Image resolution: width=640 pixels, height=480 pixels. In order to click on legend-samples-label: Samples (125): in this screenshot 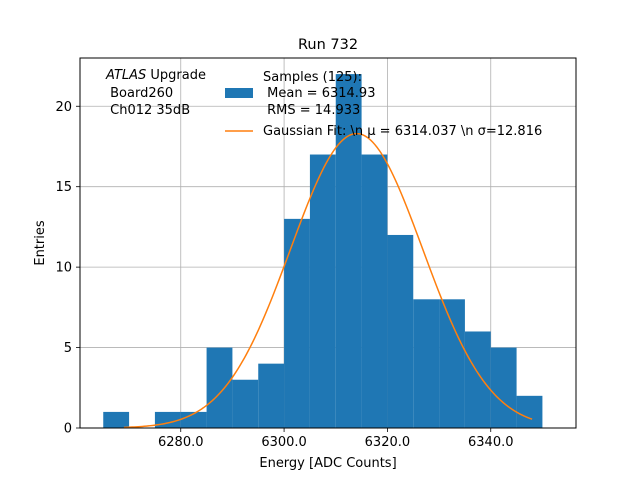, I will do `click(312, 77)`.